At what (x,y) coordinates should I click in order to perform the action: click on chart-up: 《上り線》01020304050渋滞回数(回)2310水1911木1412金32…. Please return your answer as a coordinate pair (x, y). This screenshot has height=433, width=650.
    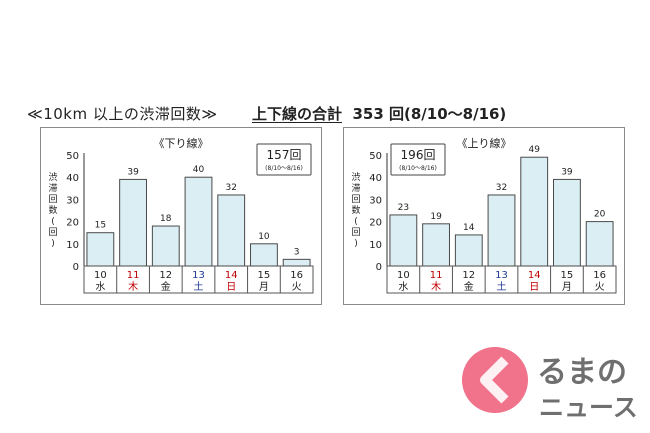
    Looking at the image, I should click on (484, 215).